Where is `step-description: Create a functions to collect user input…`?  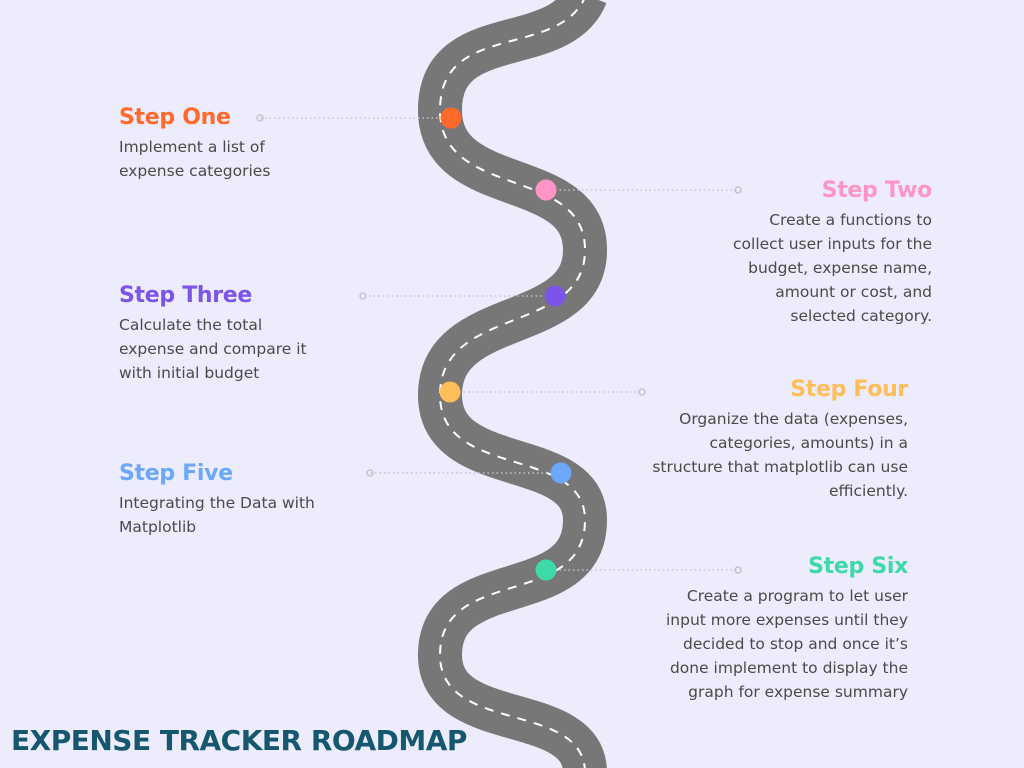
step-description: Create a functions to collect user input… is located at coordinates (832, 268).